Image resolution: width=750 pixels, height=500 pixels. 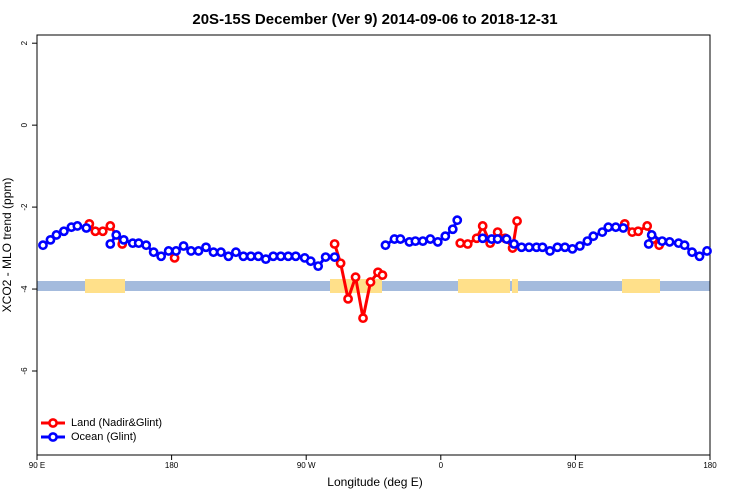 I want to click on x-tick-label: 90 W, so click(x=306, y=465).